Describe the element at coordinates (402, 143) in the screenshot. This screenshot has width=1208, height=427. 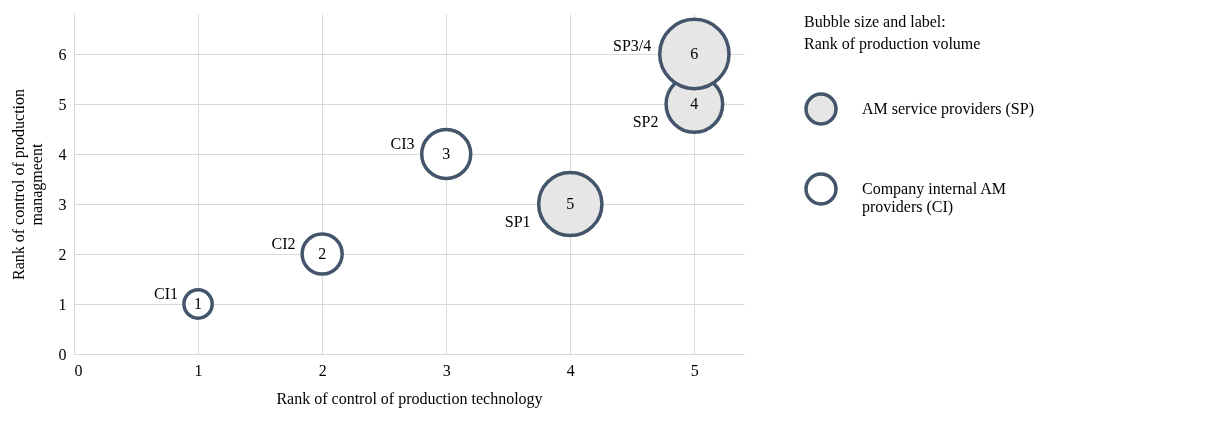
I see `annotation: CI3` at that location.